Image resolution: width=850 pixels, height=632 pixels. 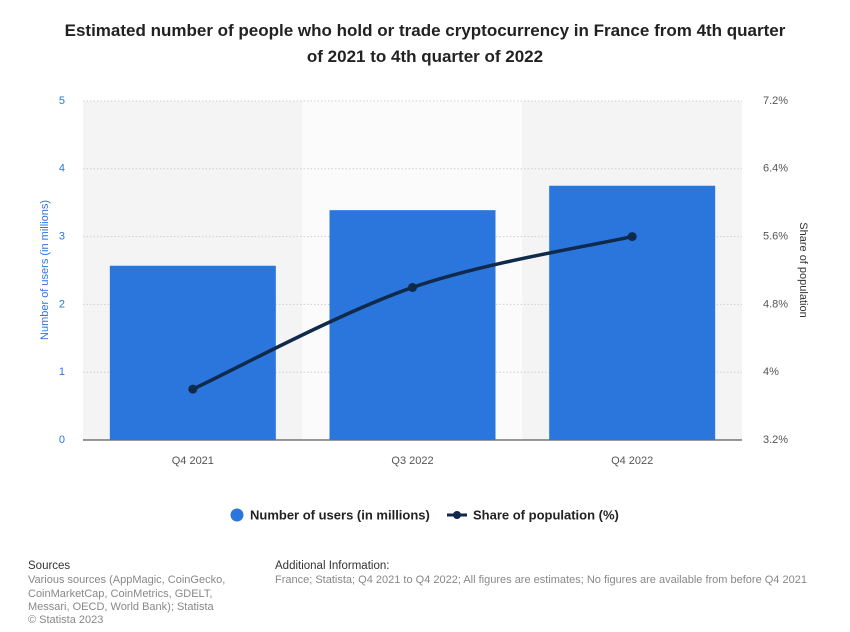 What do you see at coordinates (62, 372) in the screenshot?
I see `y-tick-label: 1` at bounding box center [62, 372].